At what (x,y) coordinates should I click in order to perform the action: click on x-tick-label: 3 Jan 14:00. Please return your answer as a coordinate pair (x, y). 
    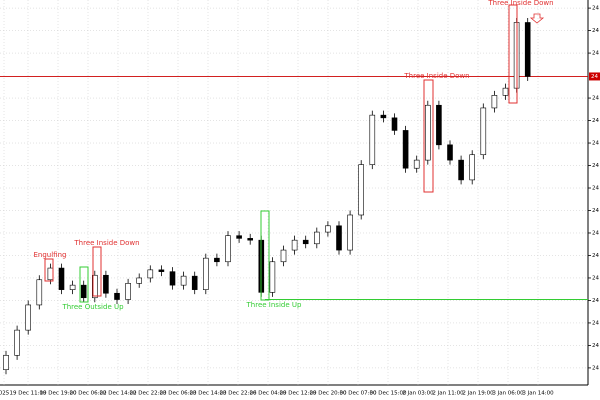
    Looking at the image, I should click on (538, 394).